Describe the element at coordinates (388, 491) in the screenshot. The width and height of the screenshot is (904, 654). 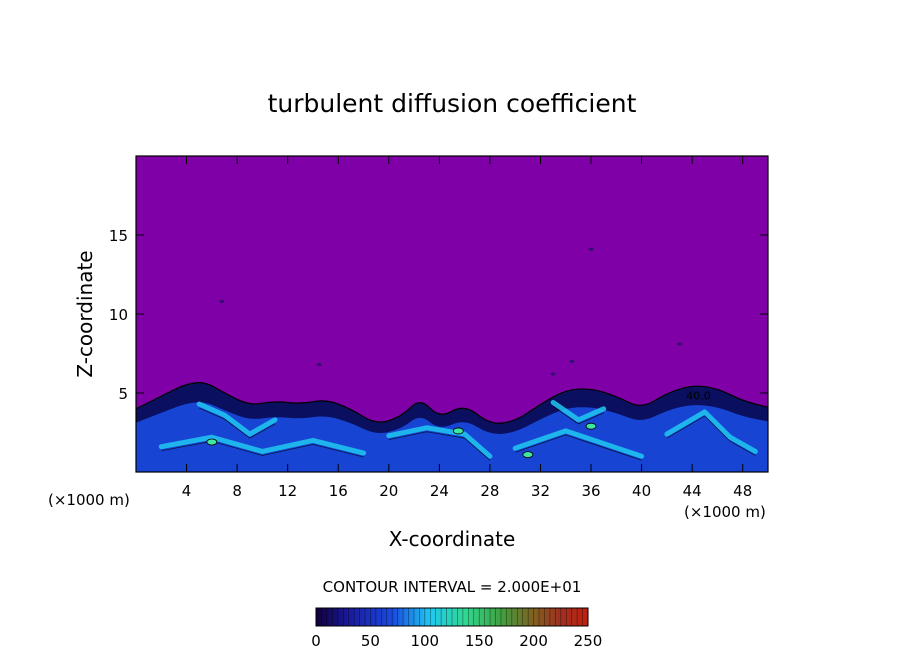
I see `x-tick-label: 20` at that location.